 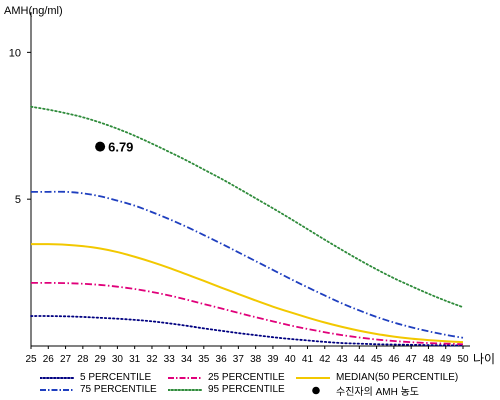 What do you see at coordinates (377, 392) in the screenshot?
I see `legend-label-patient: 수진자의 AMH 농도` at bounding box center [377, 392].